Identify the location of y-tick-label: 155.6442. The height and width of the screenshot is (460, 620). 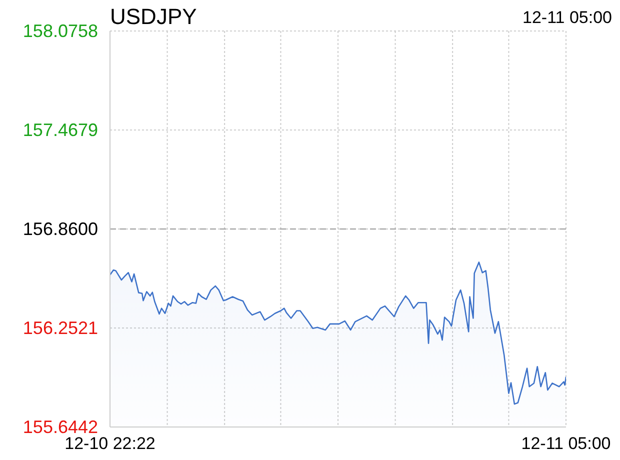
(60, 427).